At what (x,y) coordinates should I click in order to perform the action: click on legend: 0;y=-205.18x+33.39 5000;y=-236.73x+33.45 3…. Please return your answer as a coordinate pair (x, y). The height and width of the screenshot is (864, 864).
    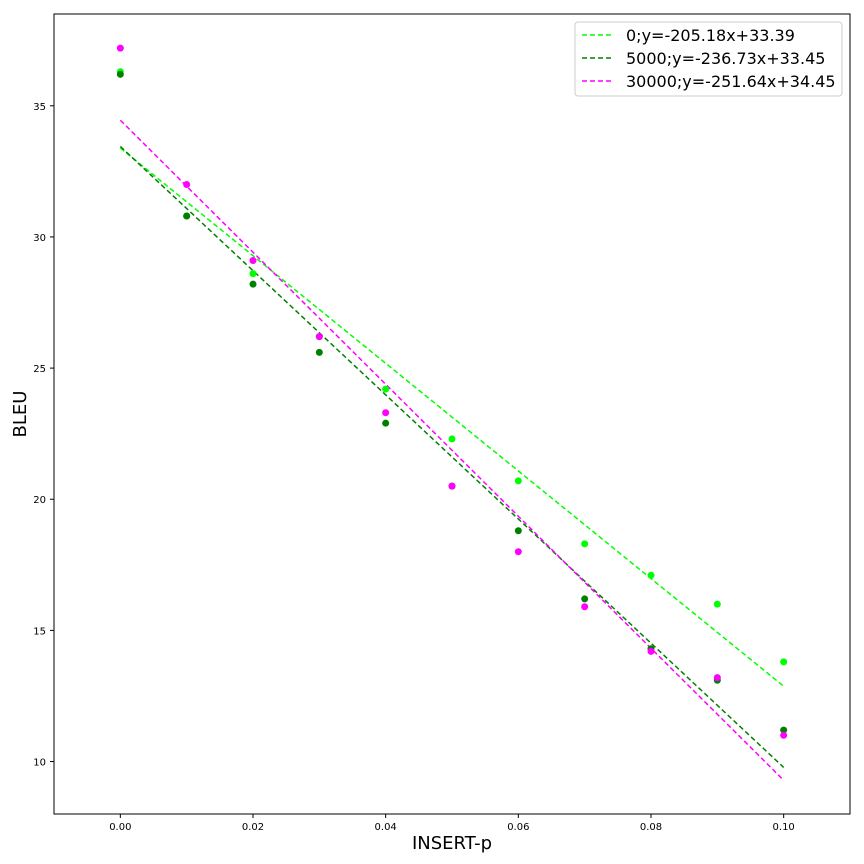
    Looking at the image, I should click on (708, 59).